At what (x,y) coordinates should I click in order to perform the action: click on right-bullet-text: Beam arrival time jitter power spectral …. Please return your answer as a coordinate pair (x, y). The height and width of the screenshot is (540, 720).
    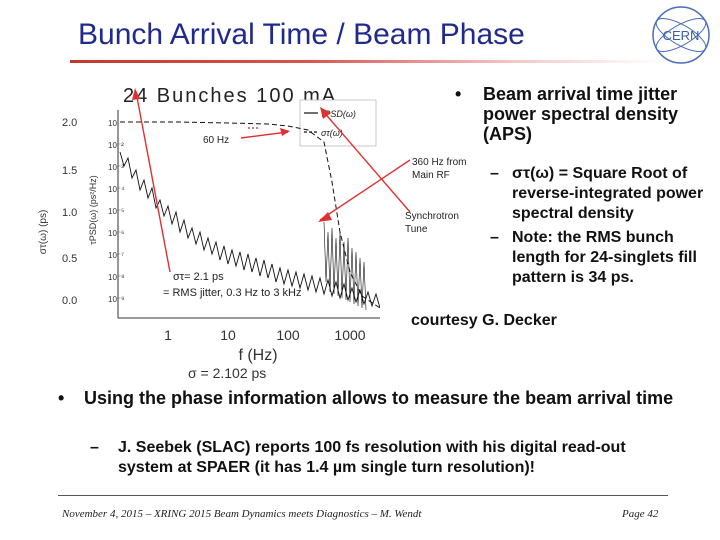
    Looking at the image, I should click on (581, 114).